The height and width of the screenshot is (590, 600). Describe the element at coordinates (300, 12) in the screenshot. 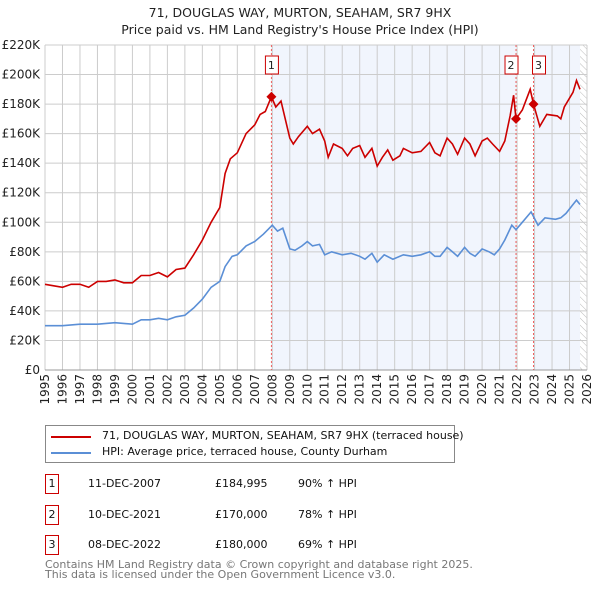

I see `chart-title: 71, DOUGLAS WAY, MURTON, SEAHAM, SR7 9HX` at that location.